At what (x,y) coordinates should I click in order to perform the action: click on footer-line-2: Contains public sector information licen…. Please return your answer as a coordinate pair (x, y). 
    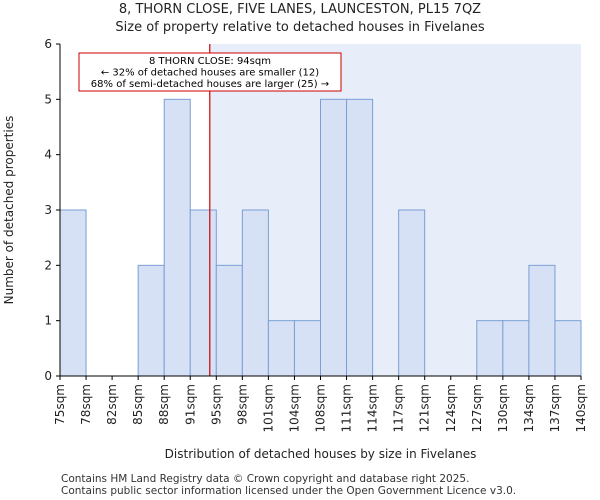
    Looking at the image, I should click on (289, 491).